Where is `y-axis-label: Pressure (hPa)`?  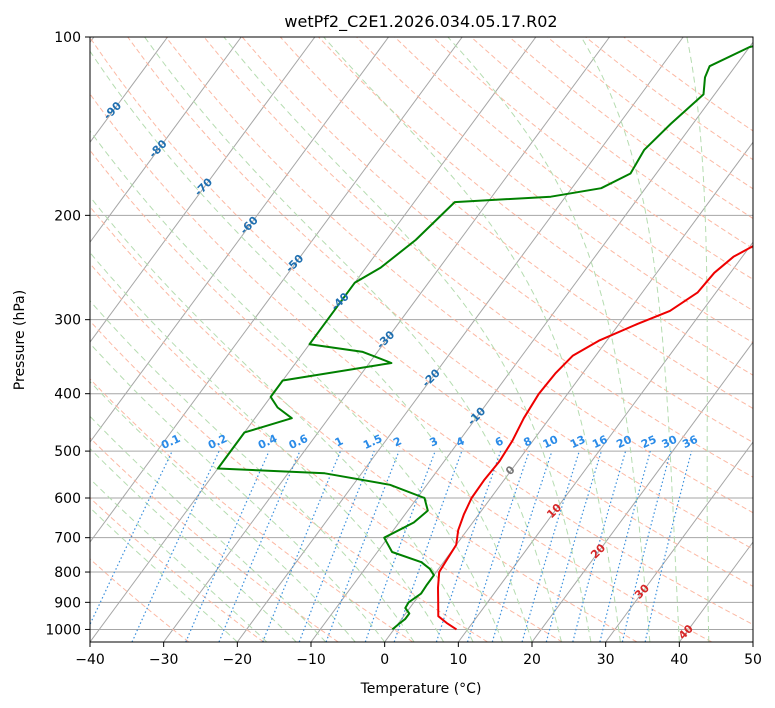 y-axis-label: Pressure (hPa) is located at coordinates (20, 340).